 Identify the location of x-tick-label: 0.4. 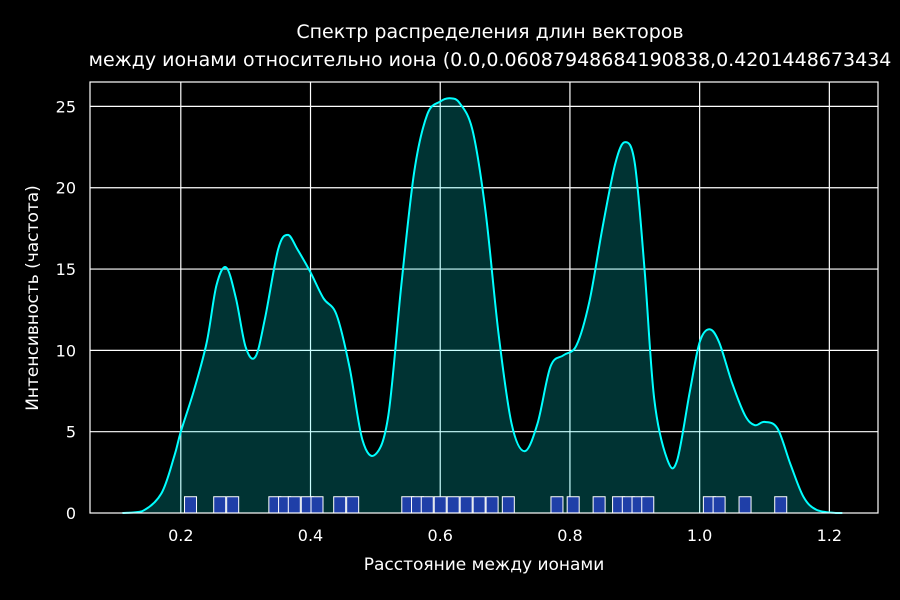
(310, 535).